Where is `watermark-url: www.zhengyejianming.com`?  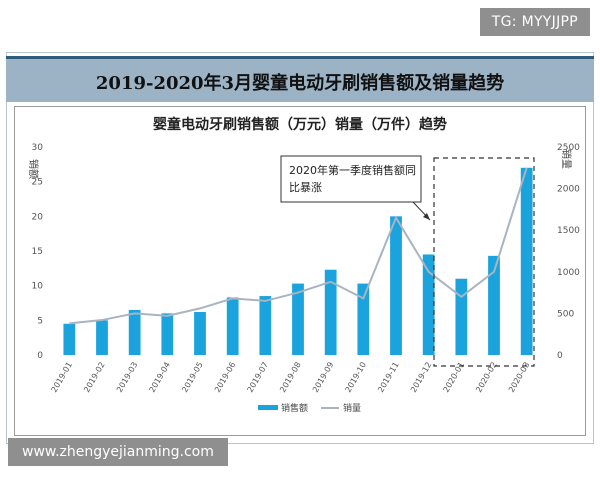 watermark-url: www.zhengyejianming.com is located at coordinates (118, 452).